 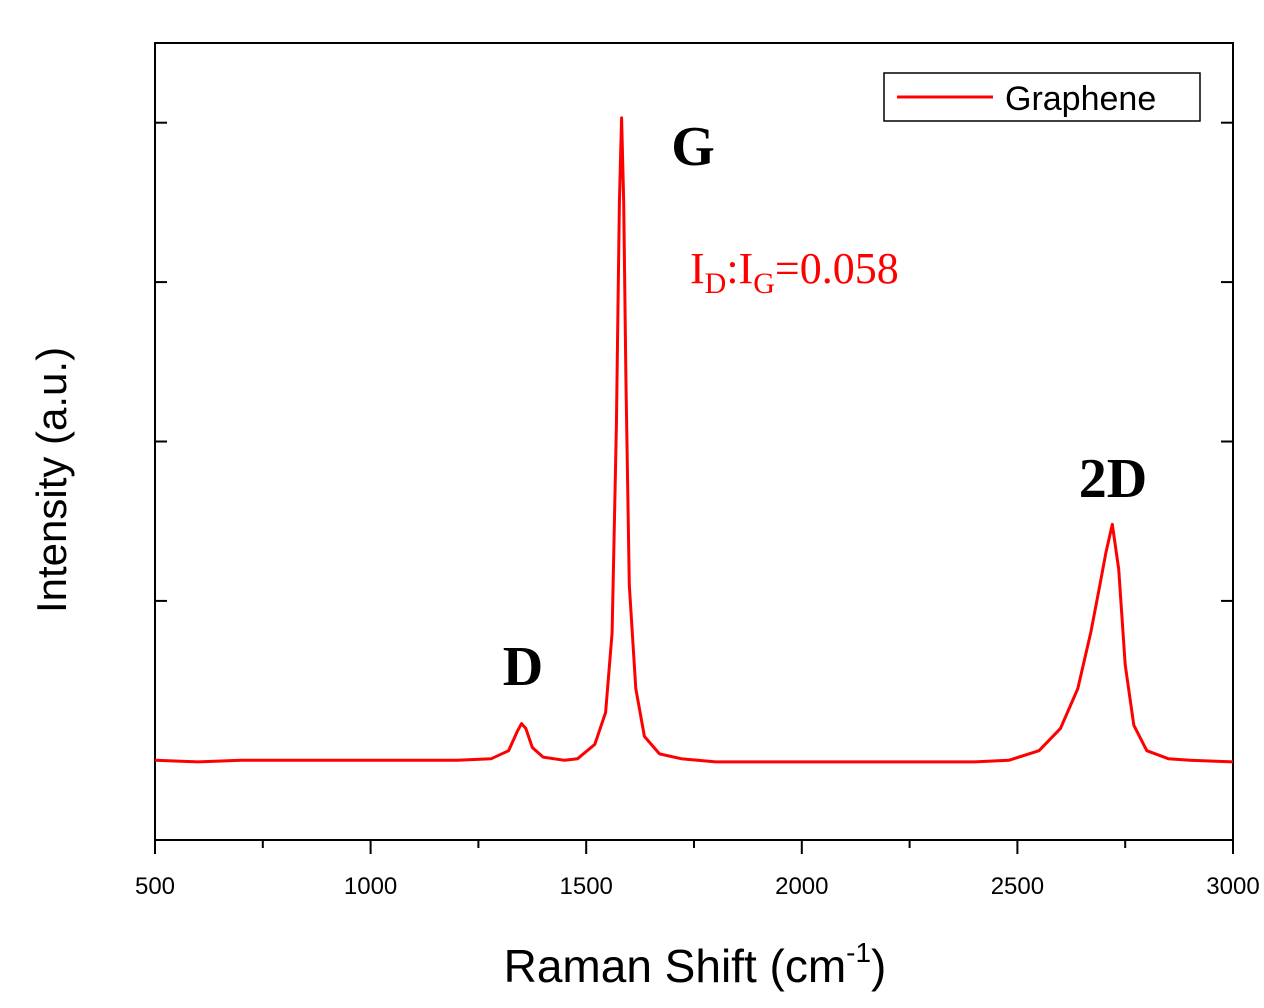 What do you see at coordinates (716, 283) in the screenshot?
I see `ratio-sub: D` at bounding box center [716, 283].